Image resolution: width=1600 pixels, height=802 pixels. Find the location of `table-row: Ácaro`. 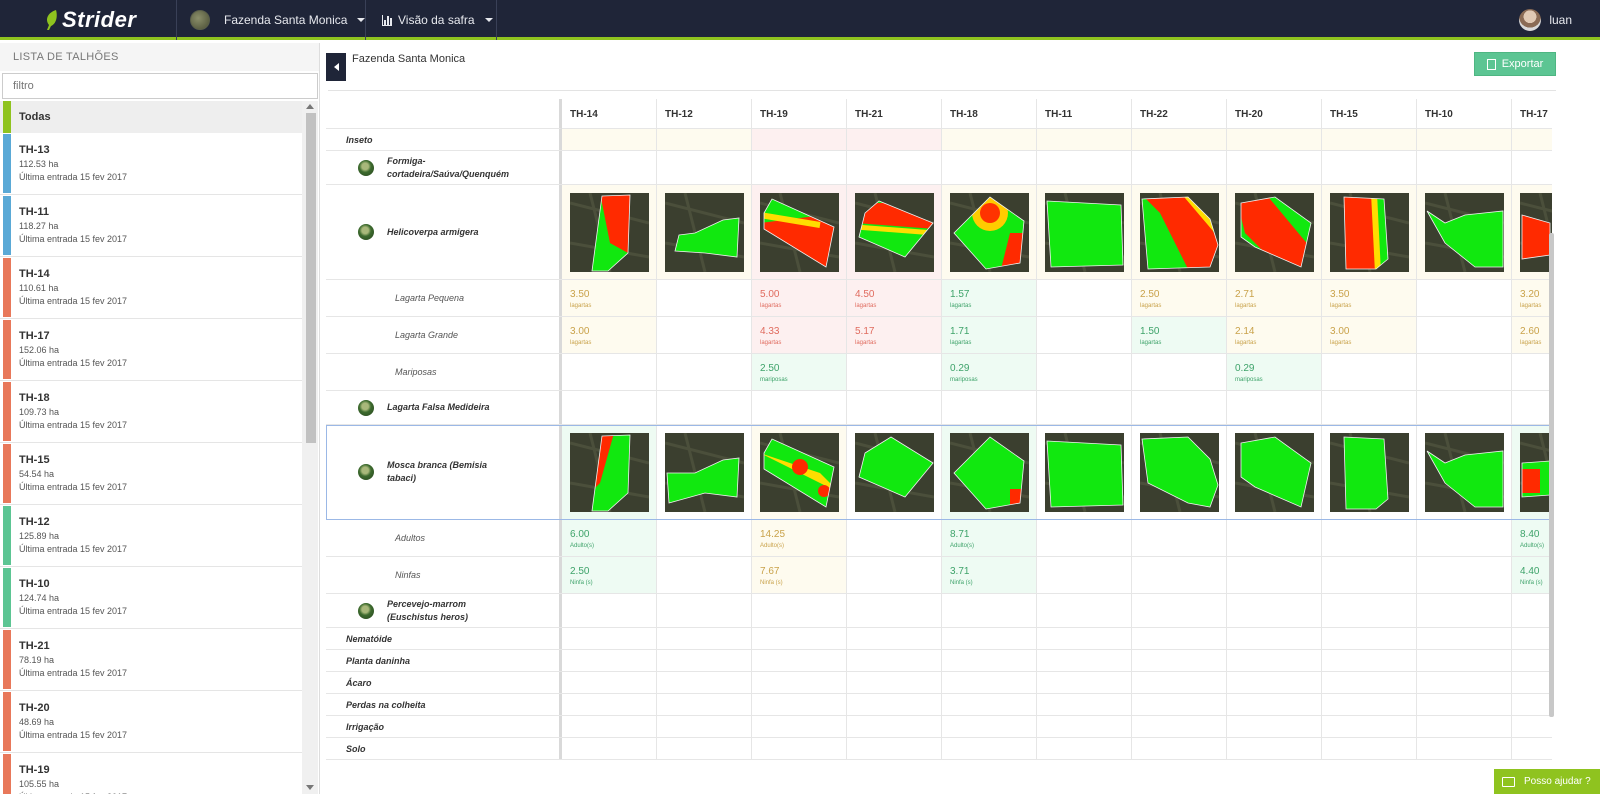

table-row: Ácaro is located at coordinates (939, 683).